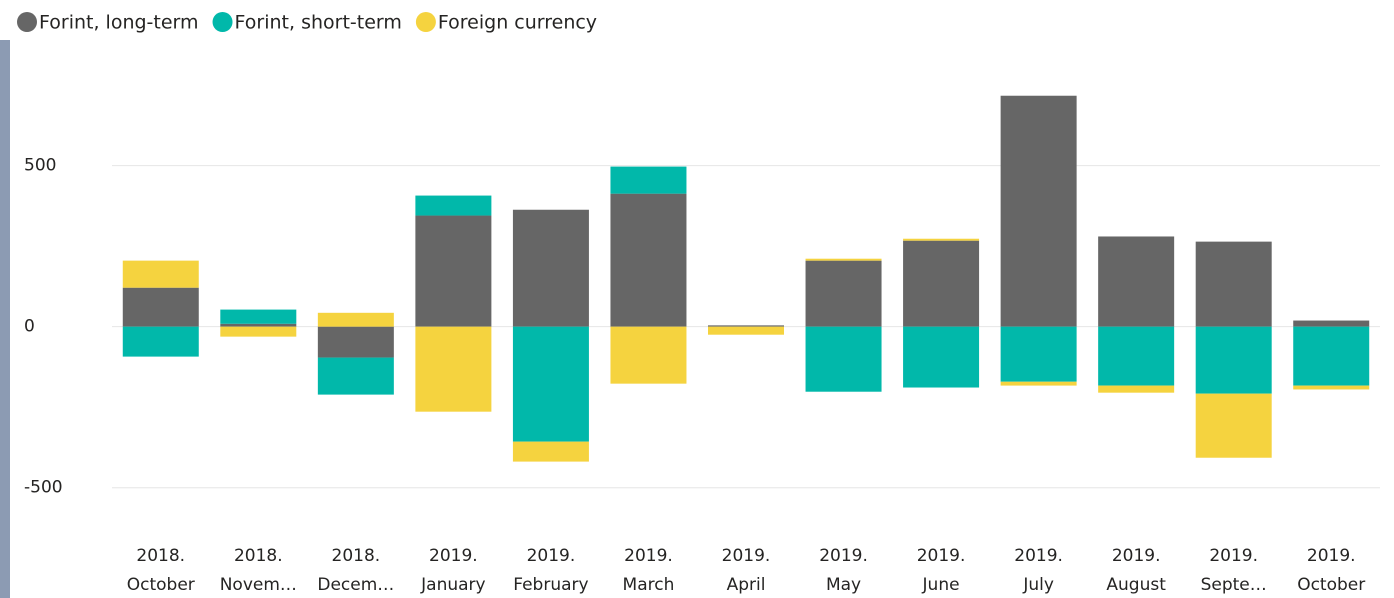  I want to click on legend-label: Forint, short-term, so click(318, 23).